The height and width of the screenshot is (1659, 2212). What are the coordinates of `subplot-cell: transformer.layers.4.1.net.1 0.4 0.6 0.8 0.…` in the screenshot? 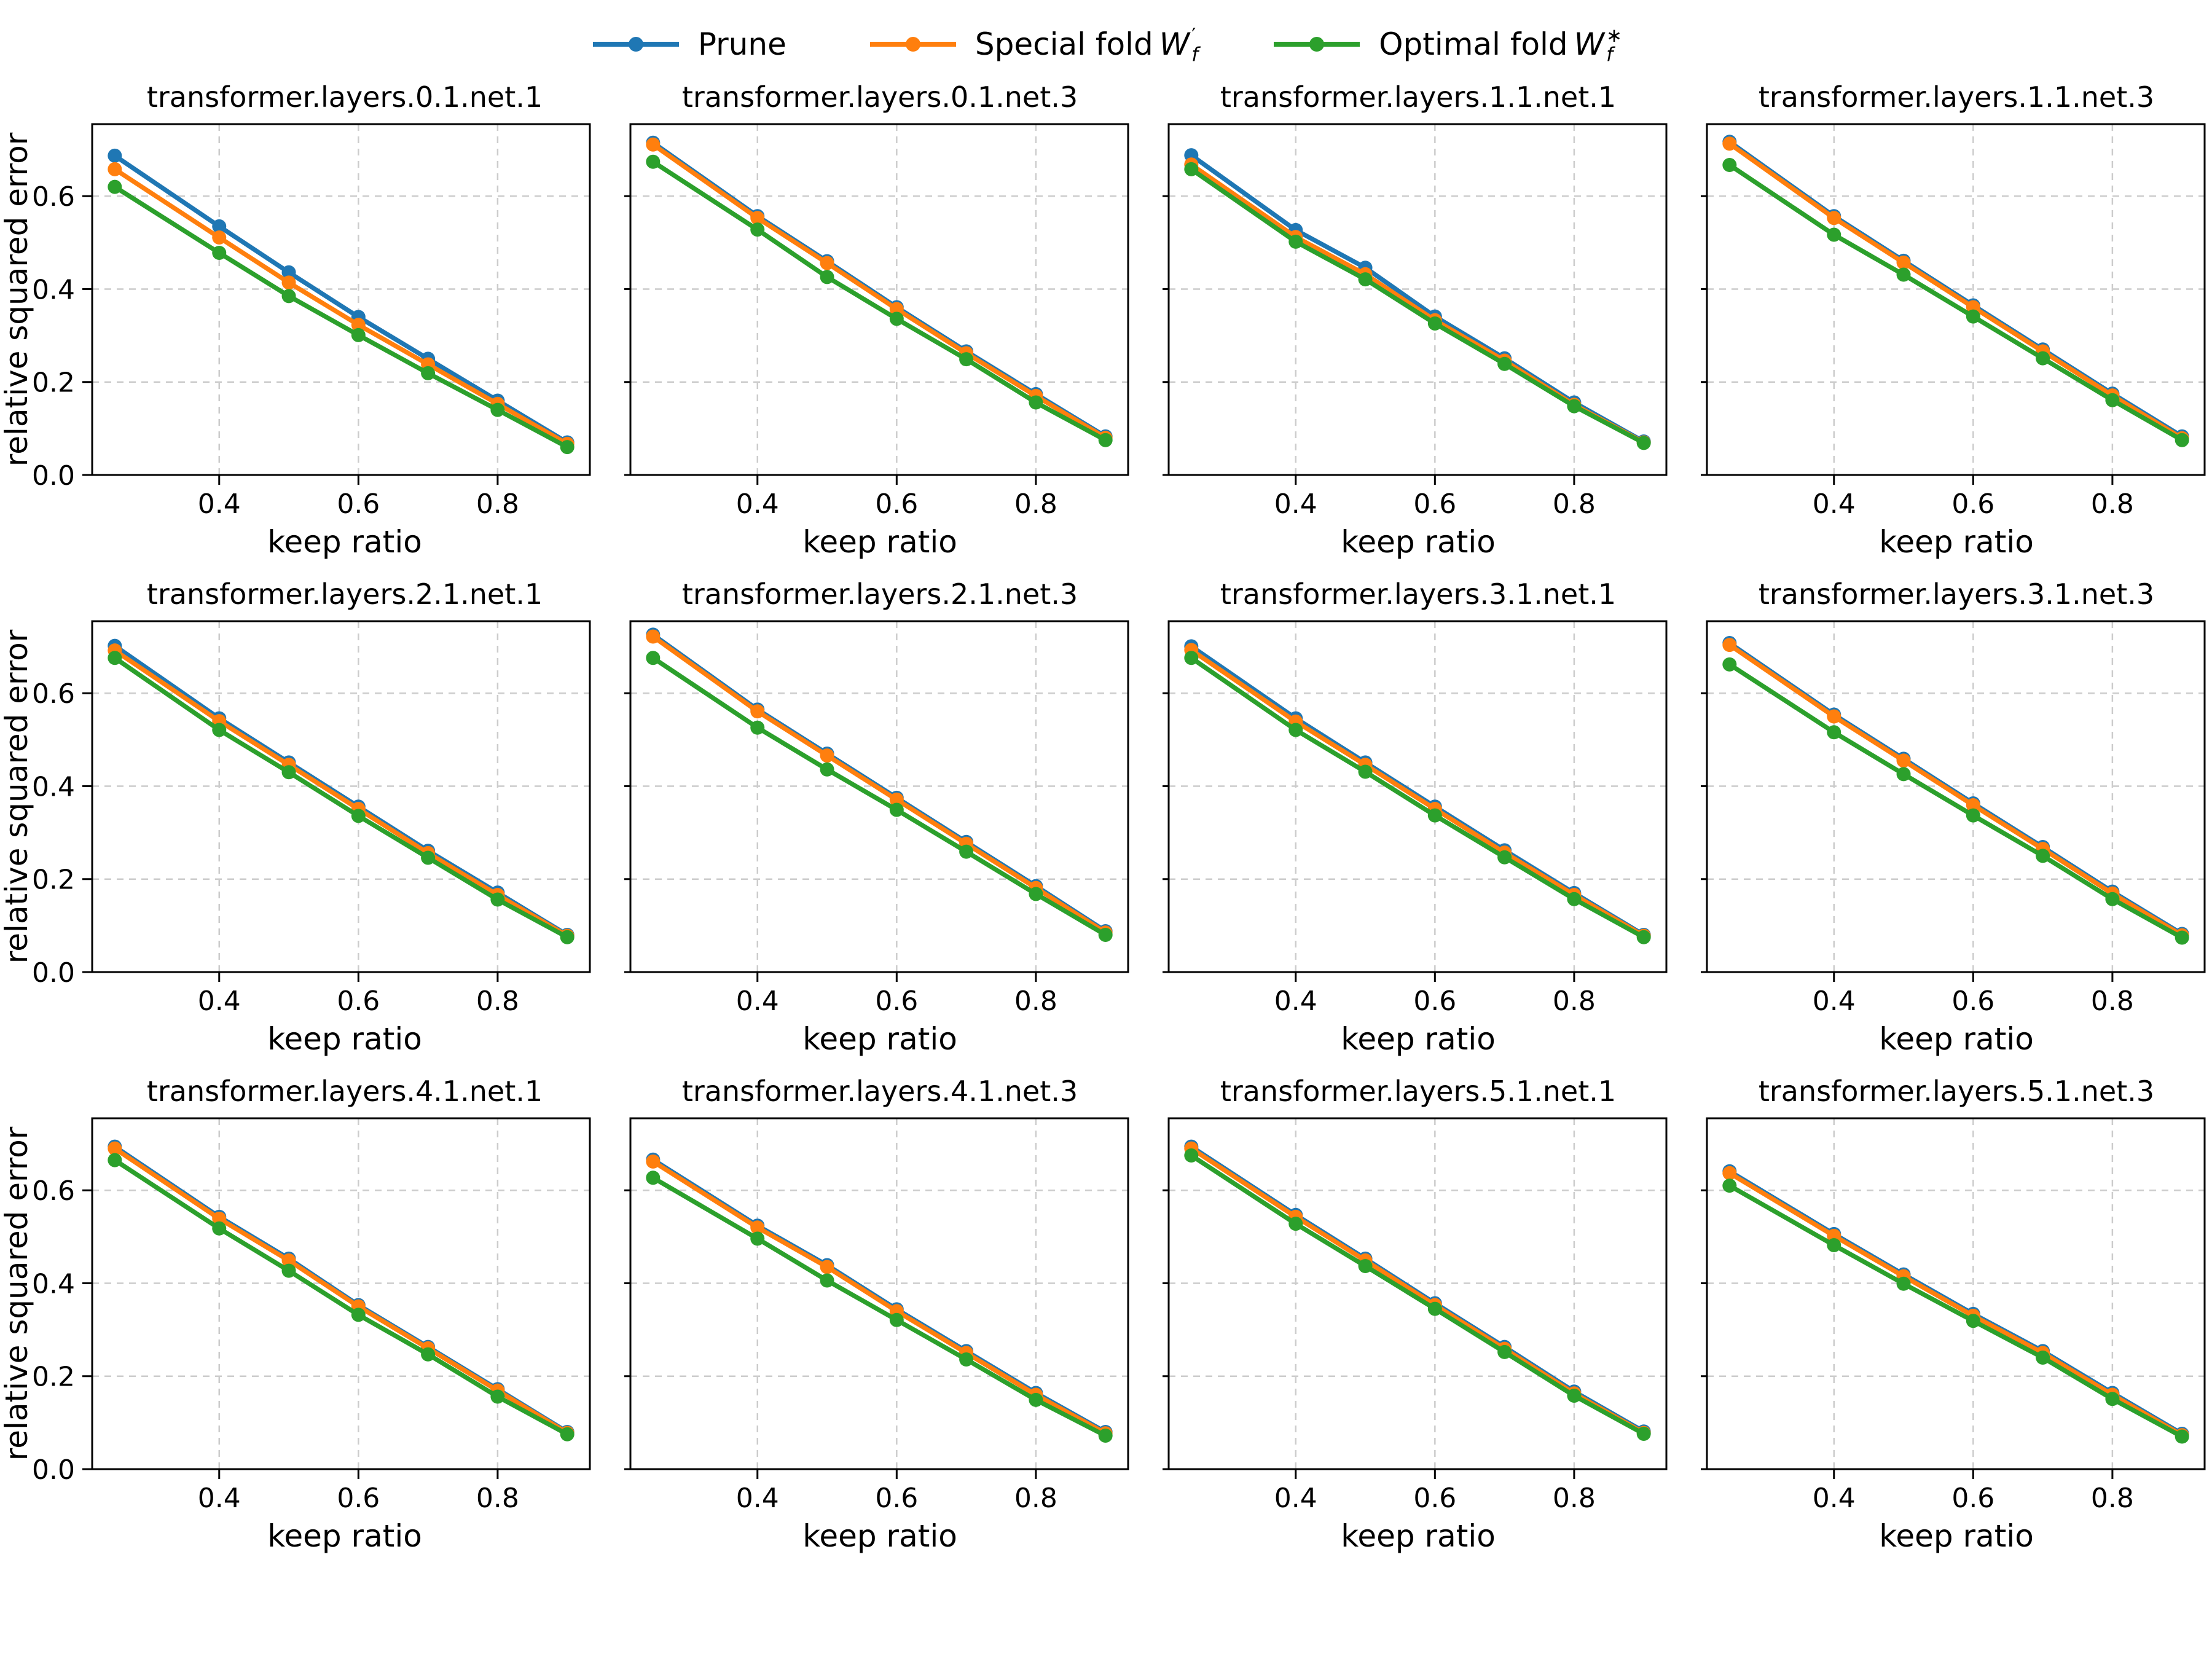 It's located at (299, 1315).